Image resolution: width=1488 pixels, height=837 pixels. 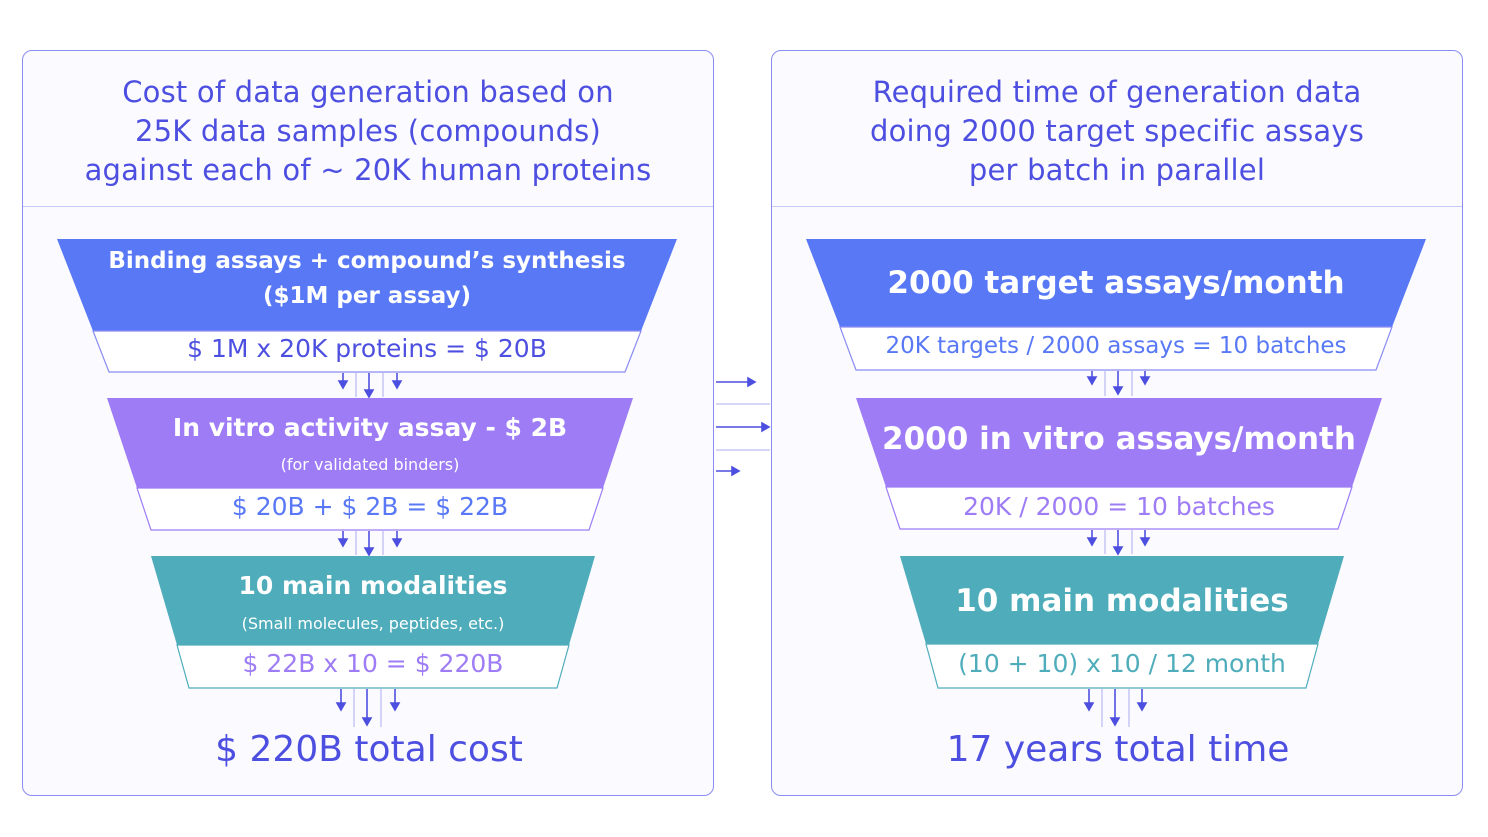 I want to click on cost-stage-3-formula: $ 22B x 10 = $ 220B, so click(x=373, y=663).